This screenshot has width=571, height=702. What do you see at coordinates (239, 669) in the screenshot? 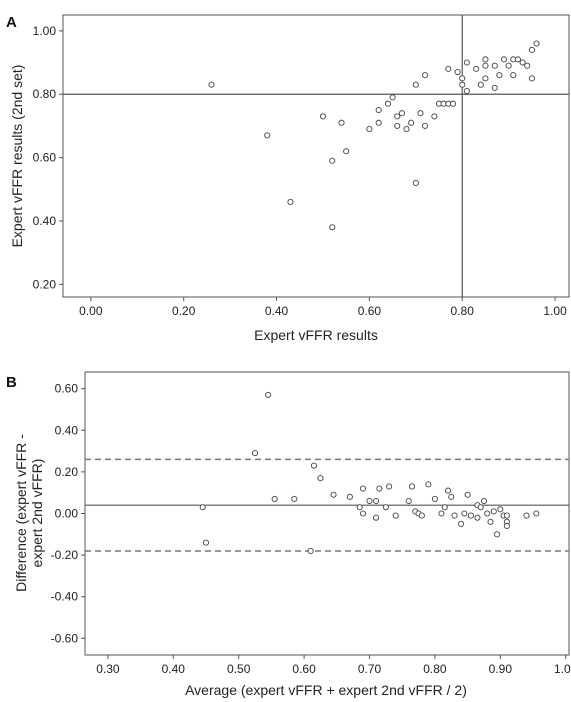
I see `panel-b-x-tick-label: 0.50` at bounding box center [239, 669].